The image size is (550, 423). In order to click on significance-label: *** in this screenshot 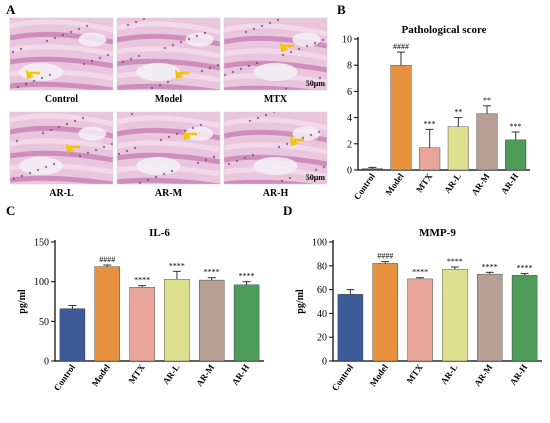, I will do `click(430, 123)`.